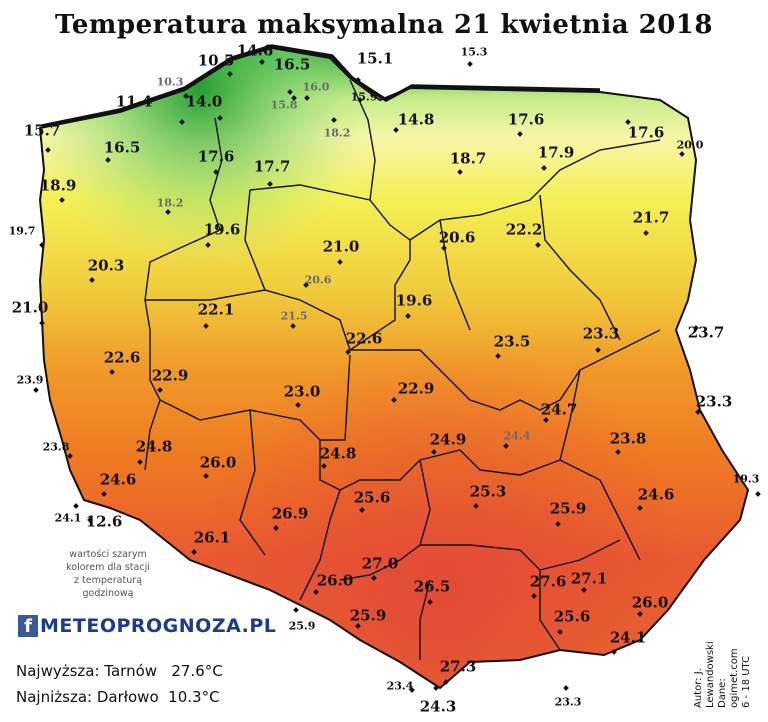 This screenshot has width=768, height=722. Describe the element at coordinates (559, 409) in the screenshot. I see `station-temperature: 24.7` at that location.